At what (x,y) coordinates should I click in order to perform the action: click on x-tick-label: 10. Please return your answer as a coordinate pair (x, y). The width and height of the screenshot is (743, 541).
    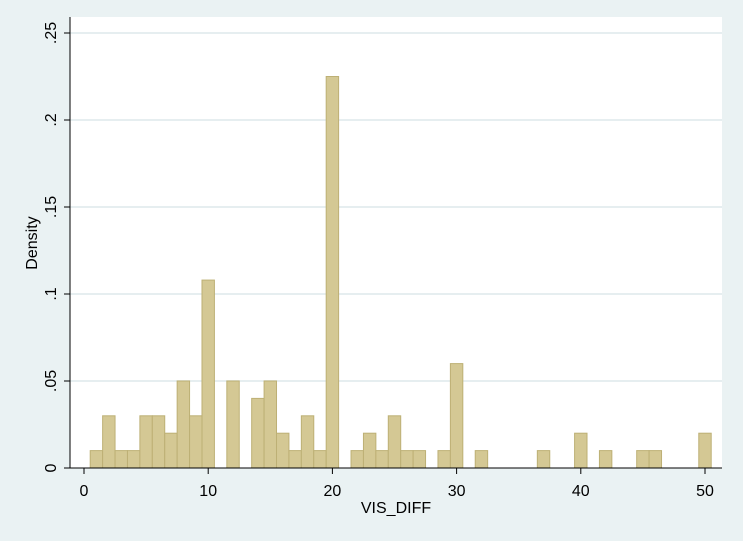
    Looking at the image, I should click on (208, 491).